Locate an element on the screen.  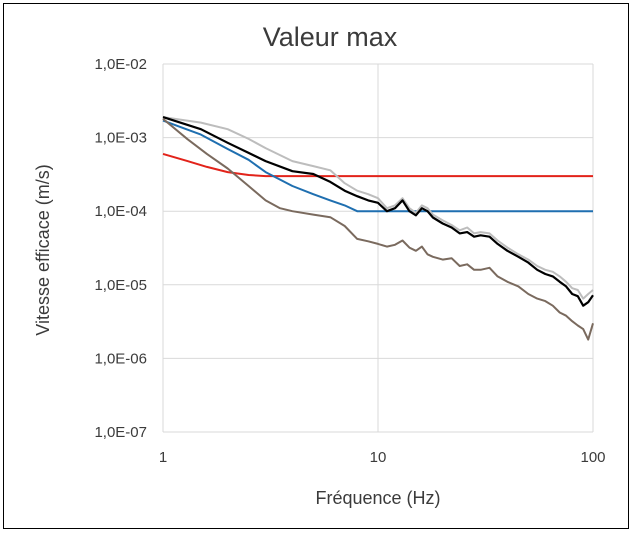
series-line-limite-rouge is located at coordinates (377, 165).